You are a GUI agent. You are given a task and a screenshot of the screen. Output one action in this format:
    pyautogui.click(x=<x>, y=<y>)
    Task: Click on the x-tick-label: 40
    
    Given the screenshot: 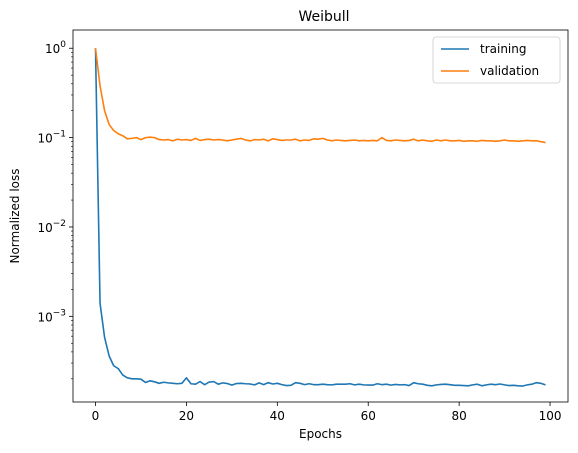 What is the action you would take?
    pyautogui.click(x=277, y=416)
    